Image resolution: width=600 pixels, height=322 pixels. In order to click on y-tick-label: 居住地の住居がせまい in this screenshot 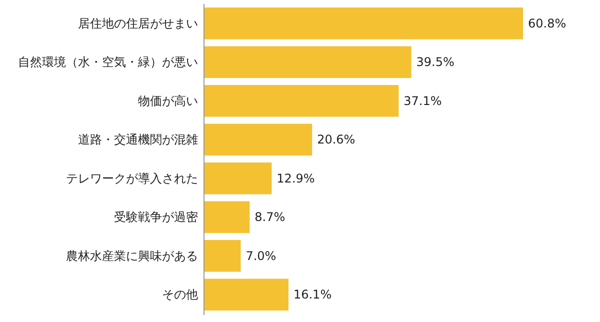, I will do `click(138, 23)`.